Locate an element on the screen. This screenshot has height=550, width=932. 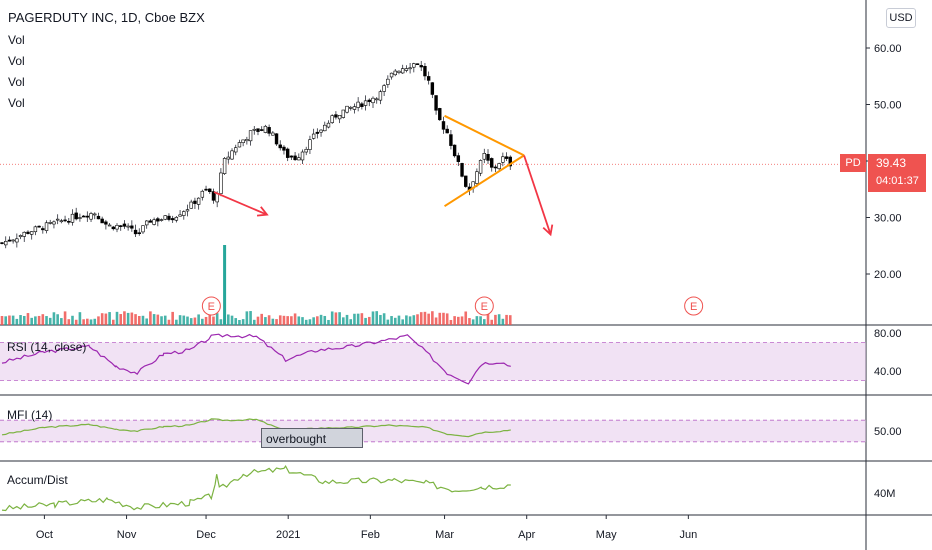
y-tick-label: 50.00 is located at coordinates (888, 106).